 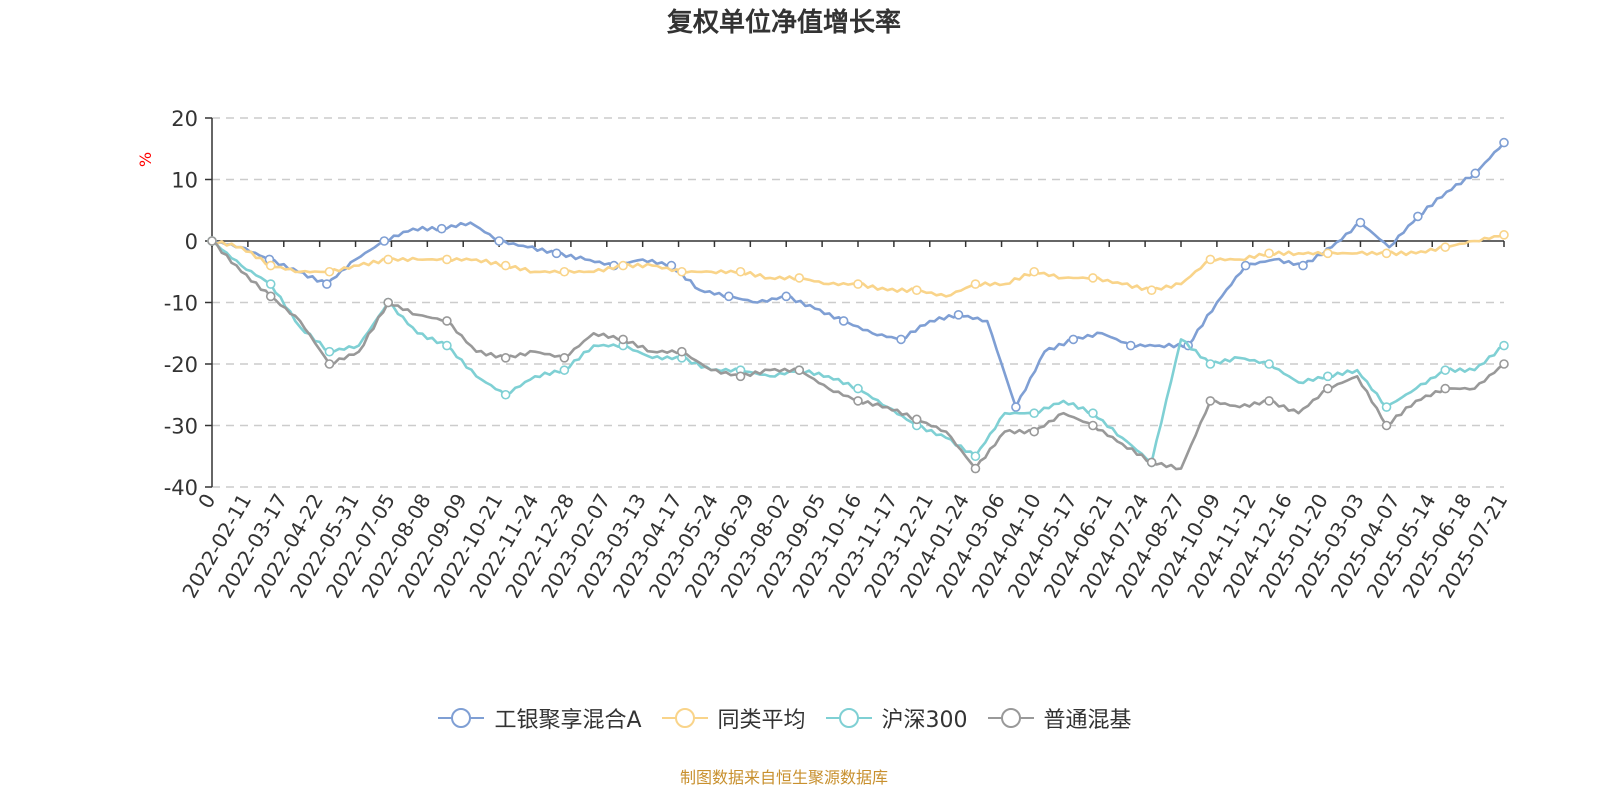 I want to click on legend: 工银聚享混合A 同类平均 沪深300 普通混基, so click(x=784, y=718).